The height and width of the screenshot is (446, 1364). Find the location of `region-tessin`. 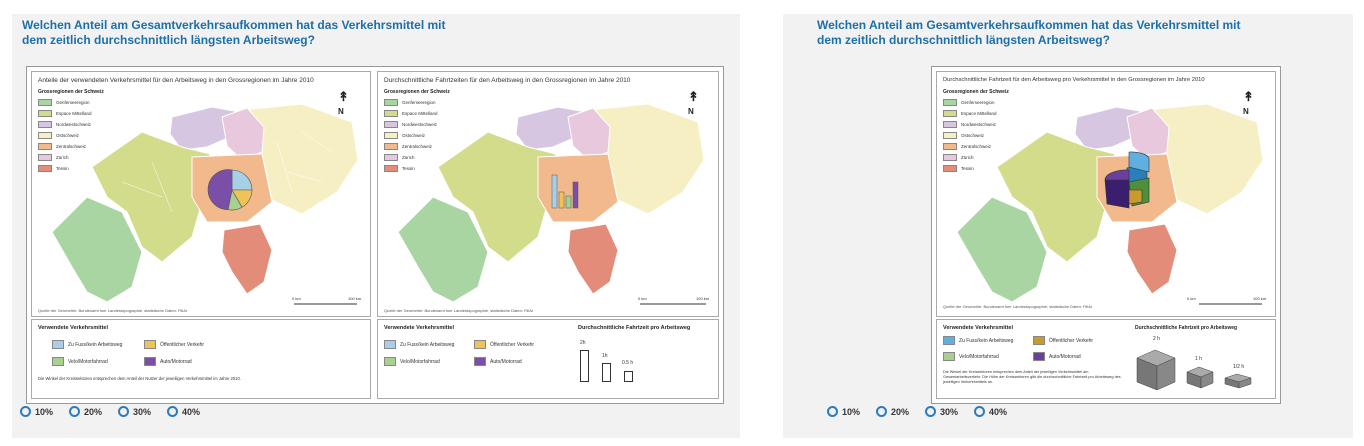

region-tessin is located at coordinates (247, 259).